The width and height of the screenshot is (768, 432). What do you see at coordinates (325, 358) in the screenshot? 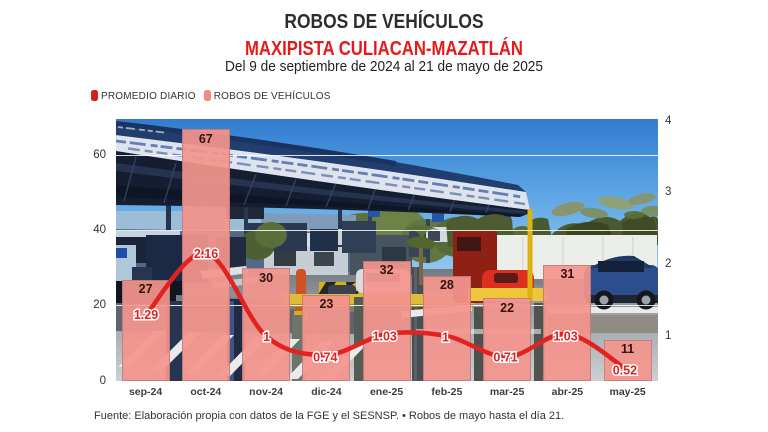
I see `svg-text: 0.74` at bounding box center [325, 358].